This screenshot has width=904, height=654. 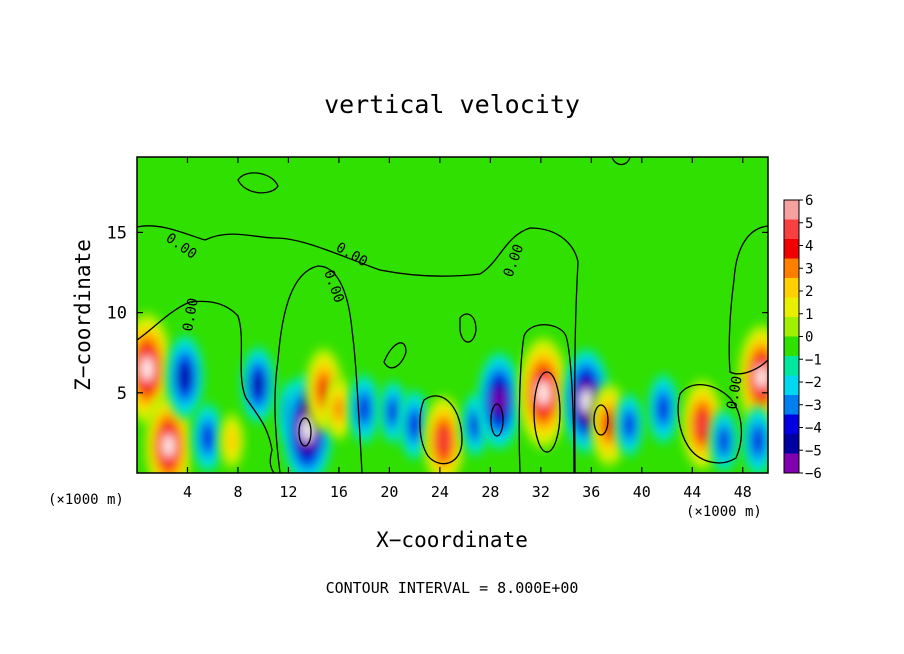 What do you see at coordinates (813, 383) in the screenshot?
I see `colorbar-label: −2` at bounding box center [813, 383].